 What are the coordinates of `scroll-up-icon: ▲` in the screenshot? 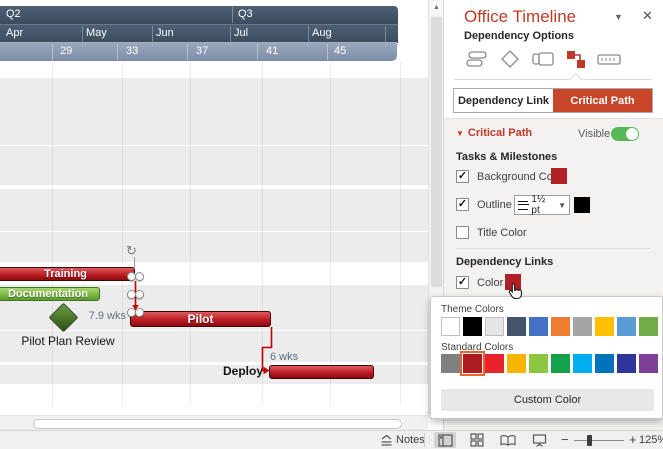 It's located at (436, 8).